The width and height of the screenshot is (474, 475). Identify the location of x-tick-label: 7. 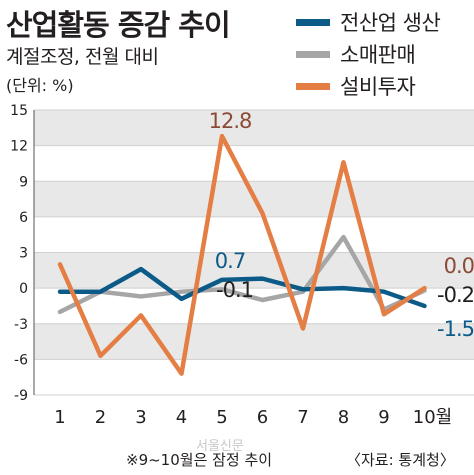
(302, 417).